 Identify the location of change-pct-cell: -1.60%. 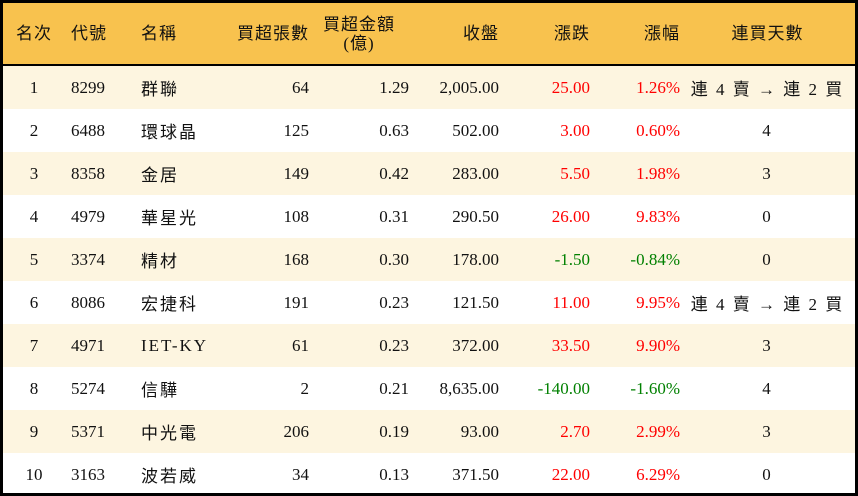
(655, 388).